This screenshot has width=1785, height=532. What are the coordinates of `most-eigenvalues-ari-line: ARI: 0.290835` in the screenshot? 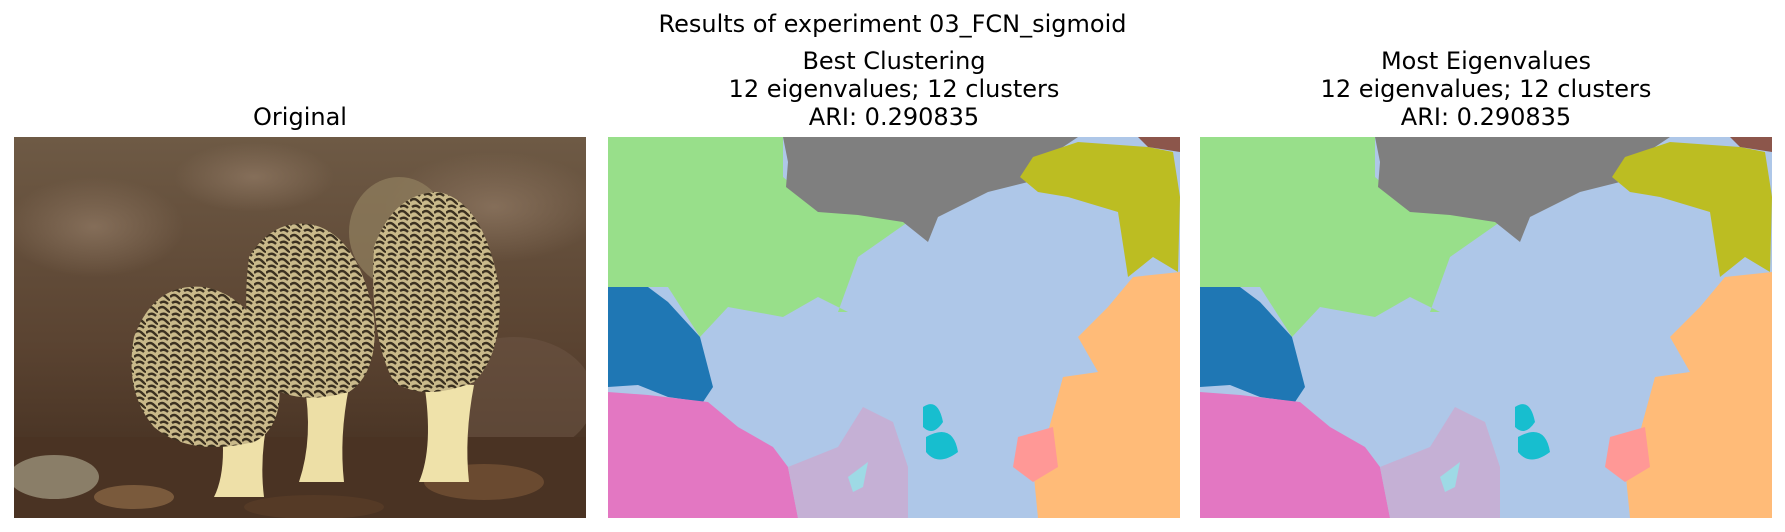 It's located at (1486, 117).